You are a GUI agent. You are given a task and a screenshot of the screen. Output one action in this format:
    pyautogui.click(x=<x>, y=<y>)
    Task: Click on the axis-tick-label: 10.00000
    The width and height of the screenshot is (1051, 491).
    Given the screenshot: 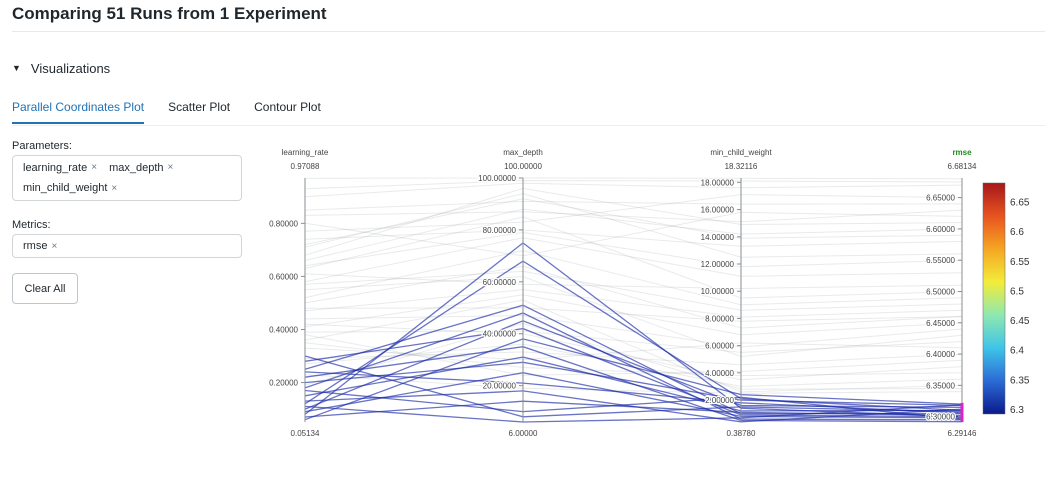 What is the action you would take?
    pyautogui.click(x=718, y=291)
    